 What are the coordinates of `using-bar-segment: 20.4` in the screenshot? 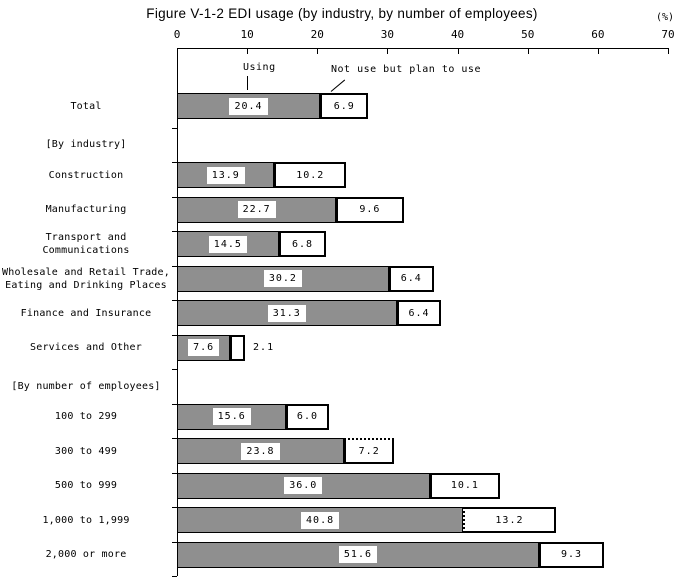 It's located at (249, 106).